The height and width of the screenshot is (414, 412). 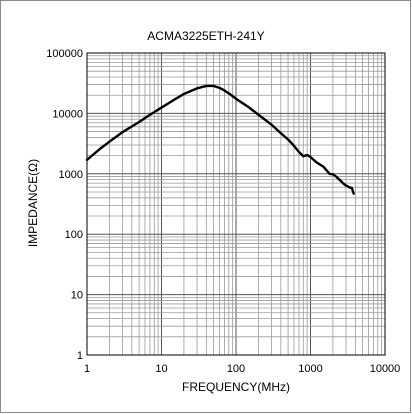 What do you see at coordinates (87, 369) in the screenshot?
I see `x-tick-label: 1` at bounding box center [87, 369].